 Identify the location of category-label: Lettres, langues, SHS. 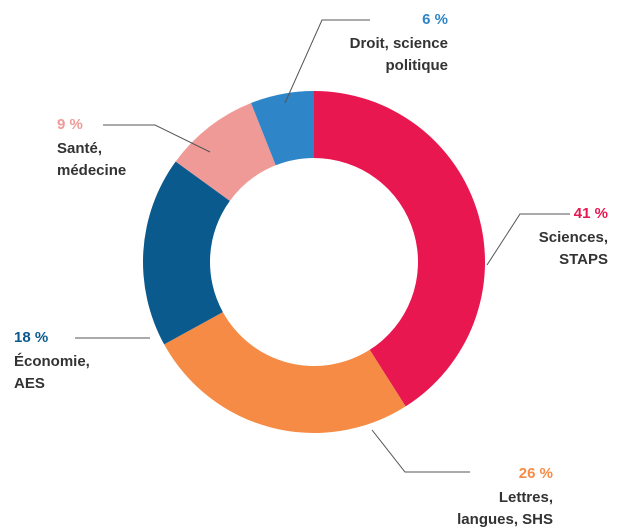
(505, 508).